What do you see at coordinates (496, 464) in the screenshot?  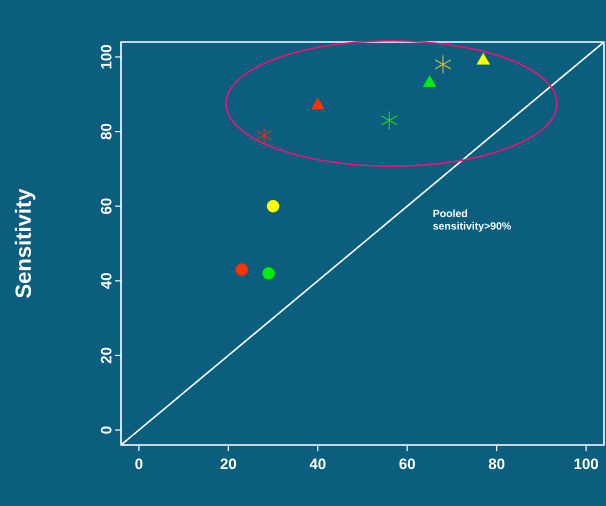 I see `x-tick-label: 80` at bounding box center [496, 464].